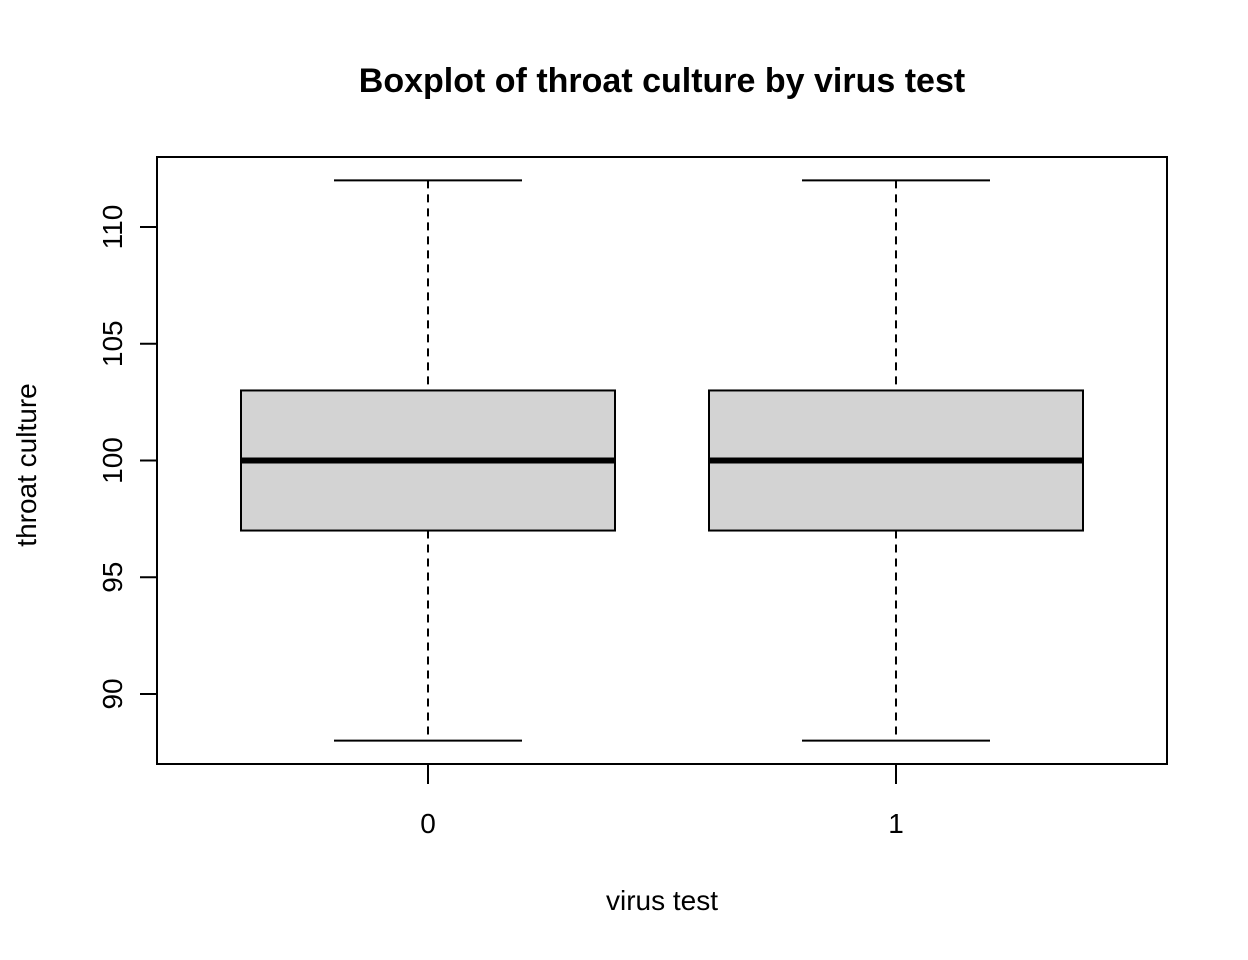  I want to click on y-tick-label: 90, so click(112, 693).